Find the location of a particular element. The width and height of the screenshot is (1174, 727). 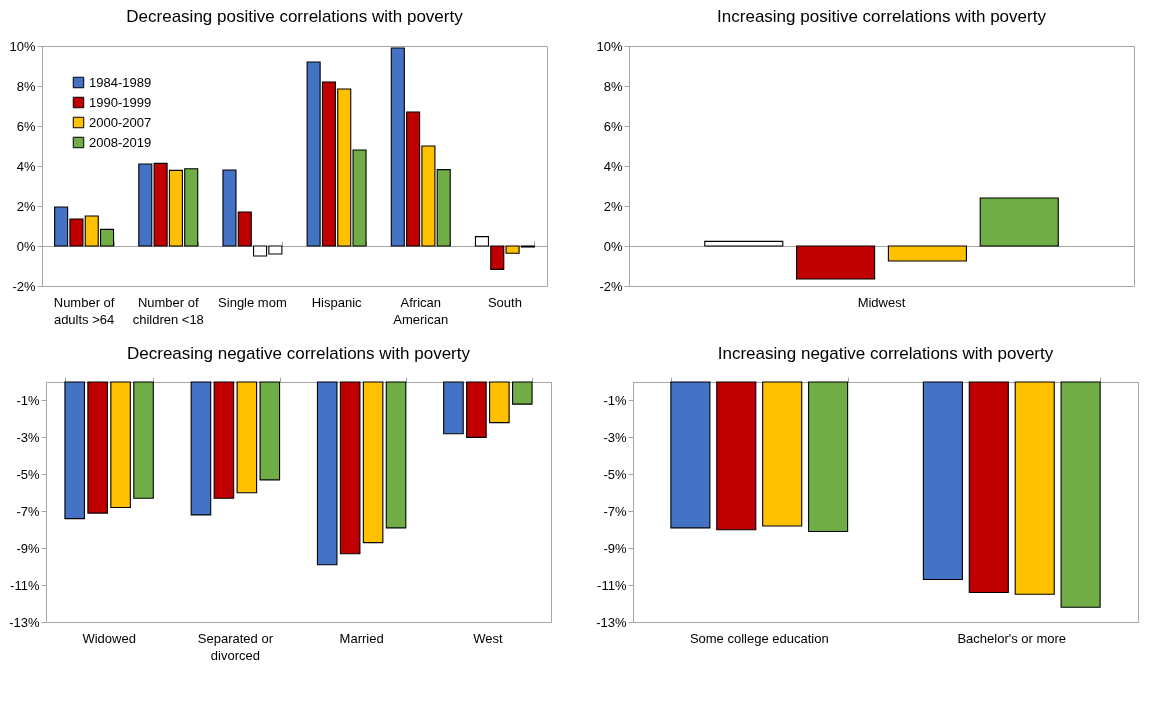

x-tick-label: Widowed is located at coordinates (109, 638).